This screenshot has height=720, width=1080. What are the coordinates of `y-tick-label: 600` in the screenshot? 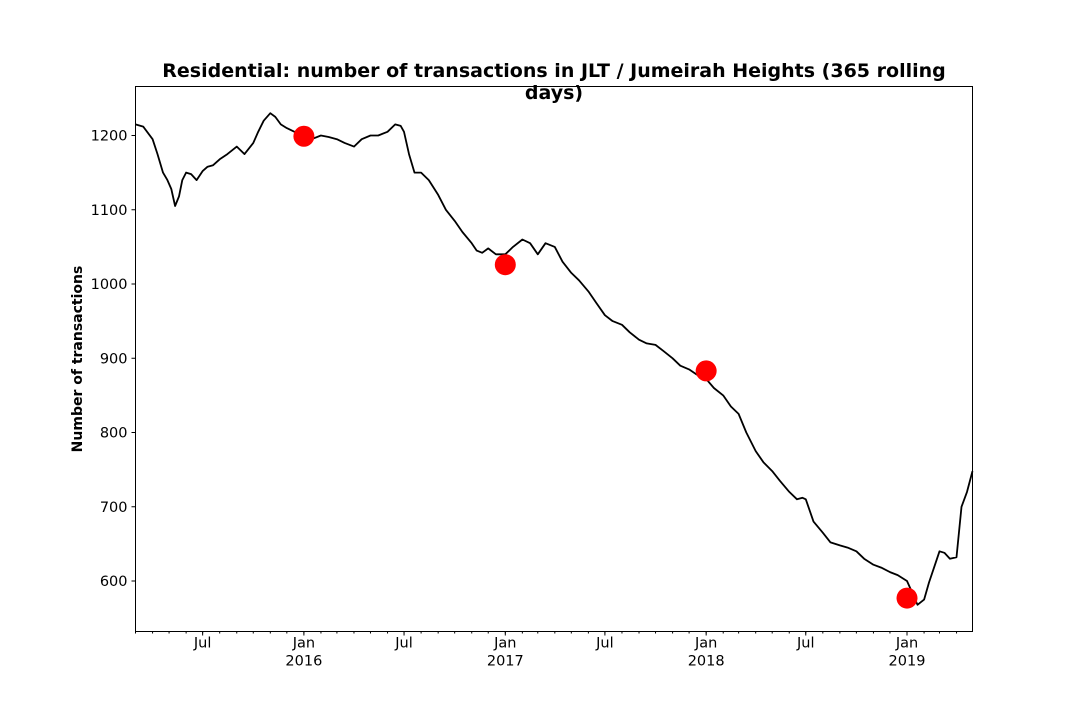 It's located at (114, 582).